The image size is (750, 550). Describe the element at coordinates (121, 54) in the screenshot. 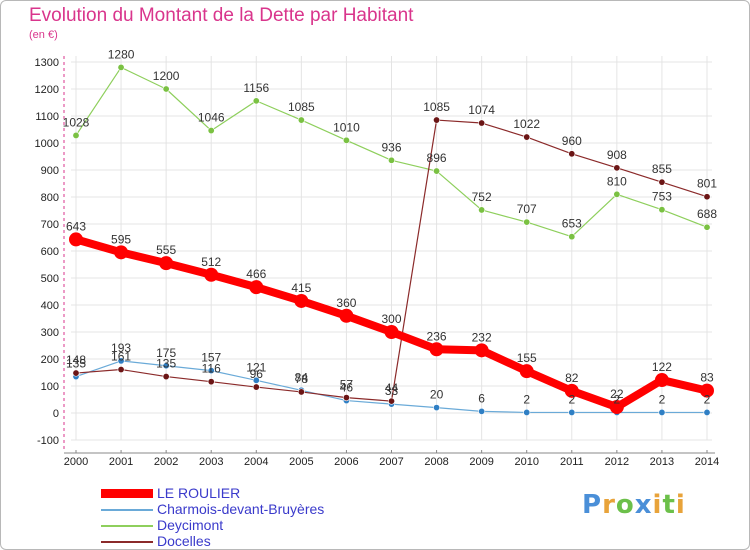

I see `data-label: 1280` at that location.